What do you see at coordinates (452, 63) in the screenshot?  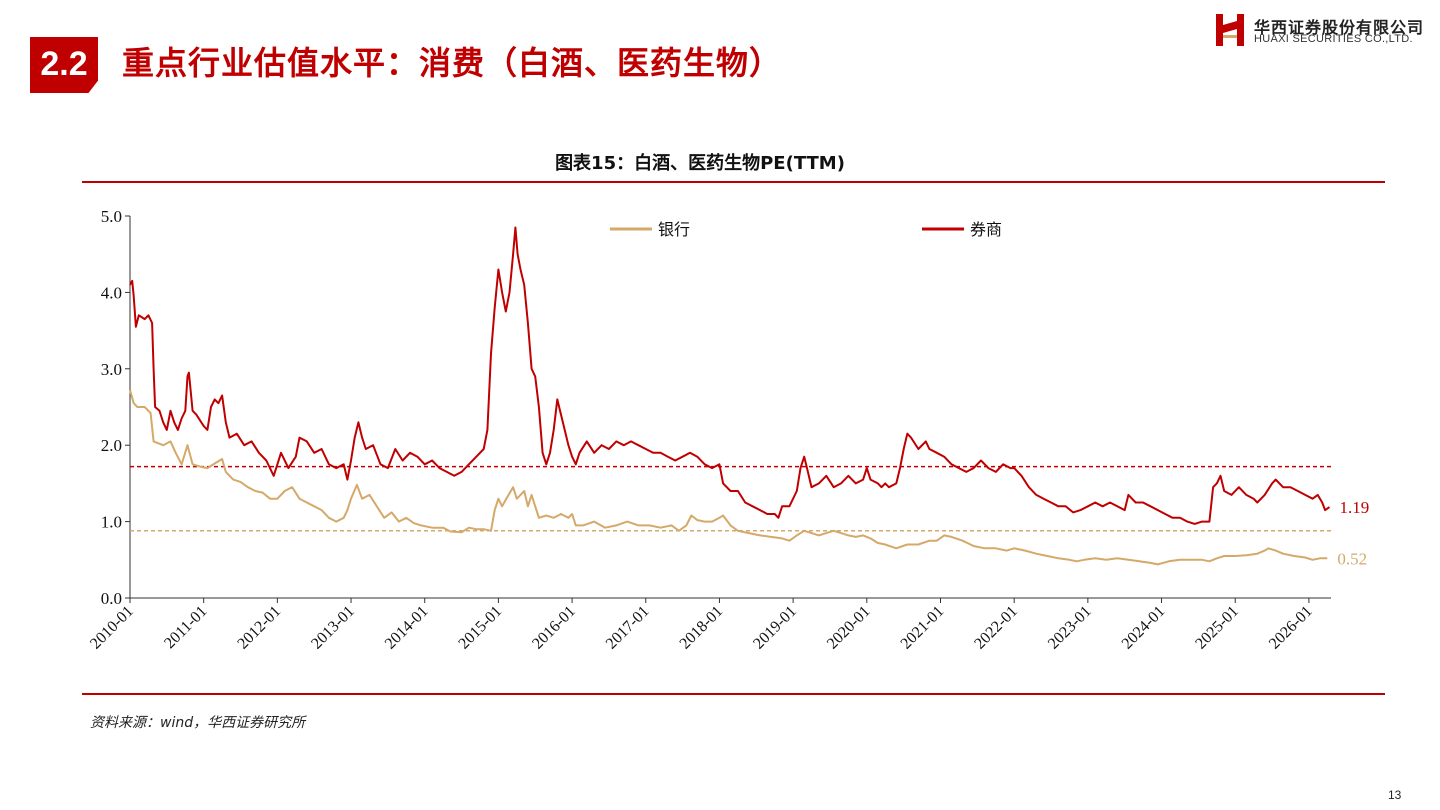 I see `page-title: 重点行业估值水平：消费（白酒、医药生物）` at bounding box center [452, 63].